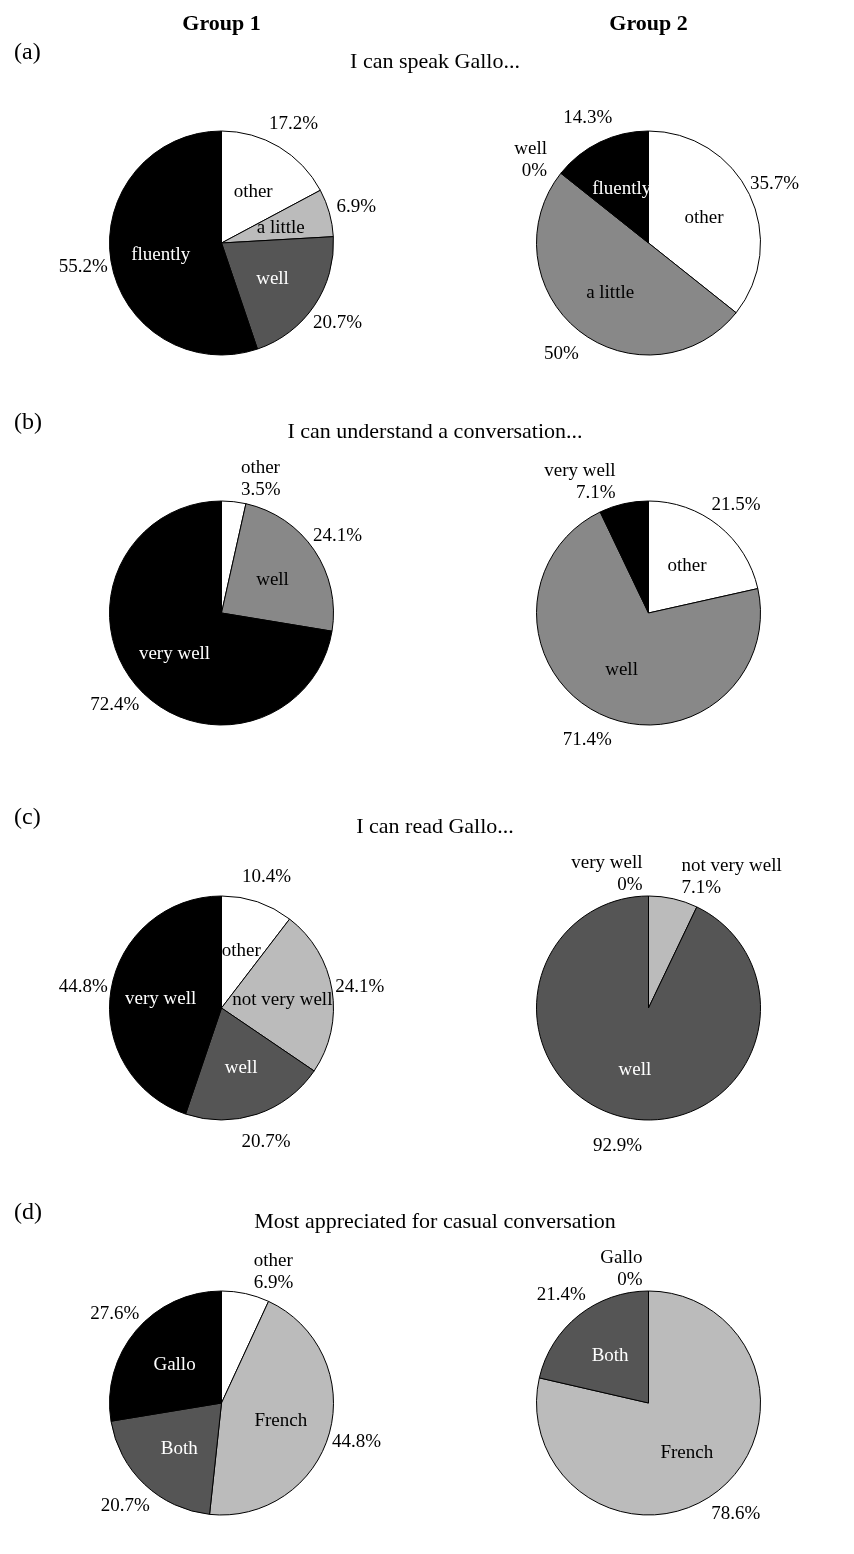 This screenshot has width=854, height=1554. Describe the element at coordinates (28, 1211) in the screenshot. I see `text: (d)` at that location.